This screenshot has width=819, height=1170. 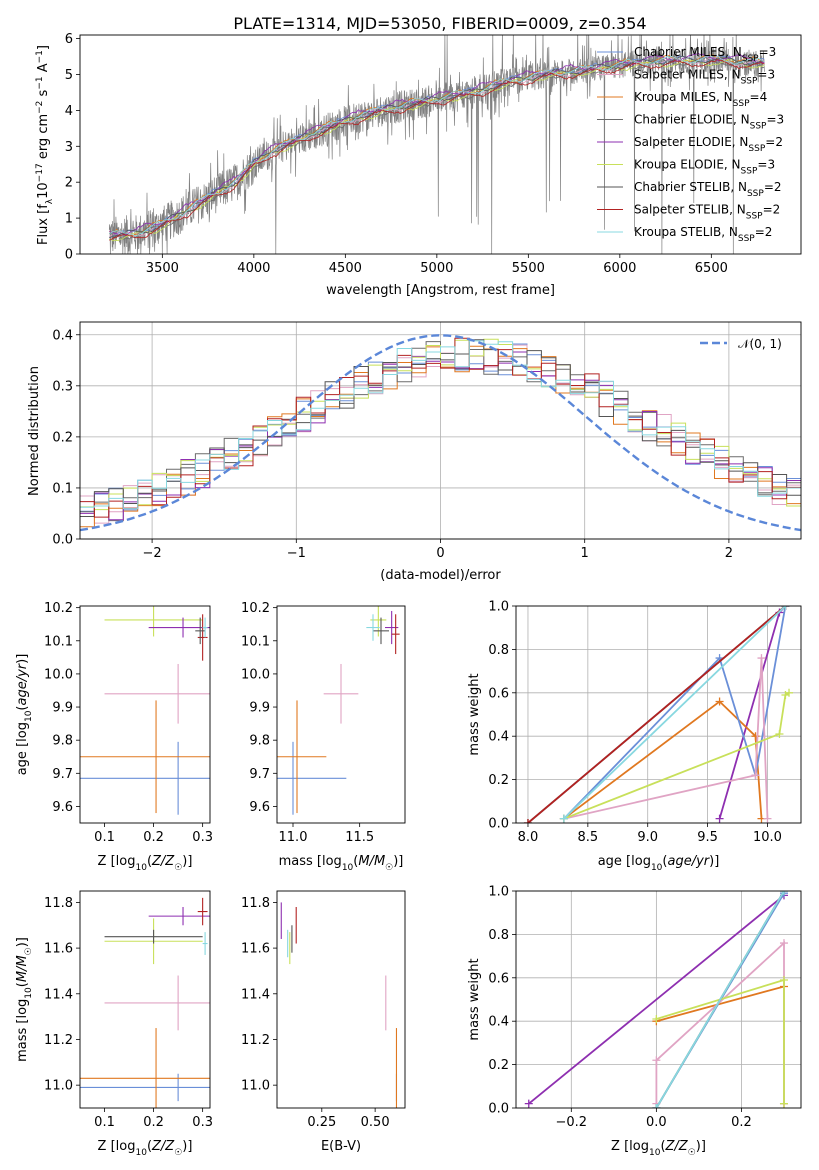 What do you see at coordinates (255, 608) in the screenshot?
I see `y-tick-label: 10.2` at bounding box center [255, 608].